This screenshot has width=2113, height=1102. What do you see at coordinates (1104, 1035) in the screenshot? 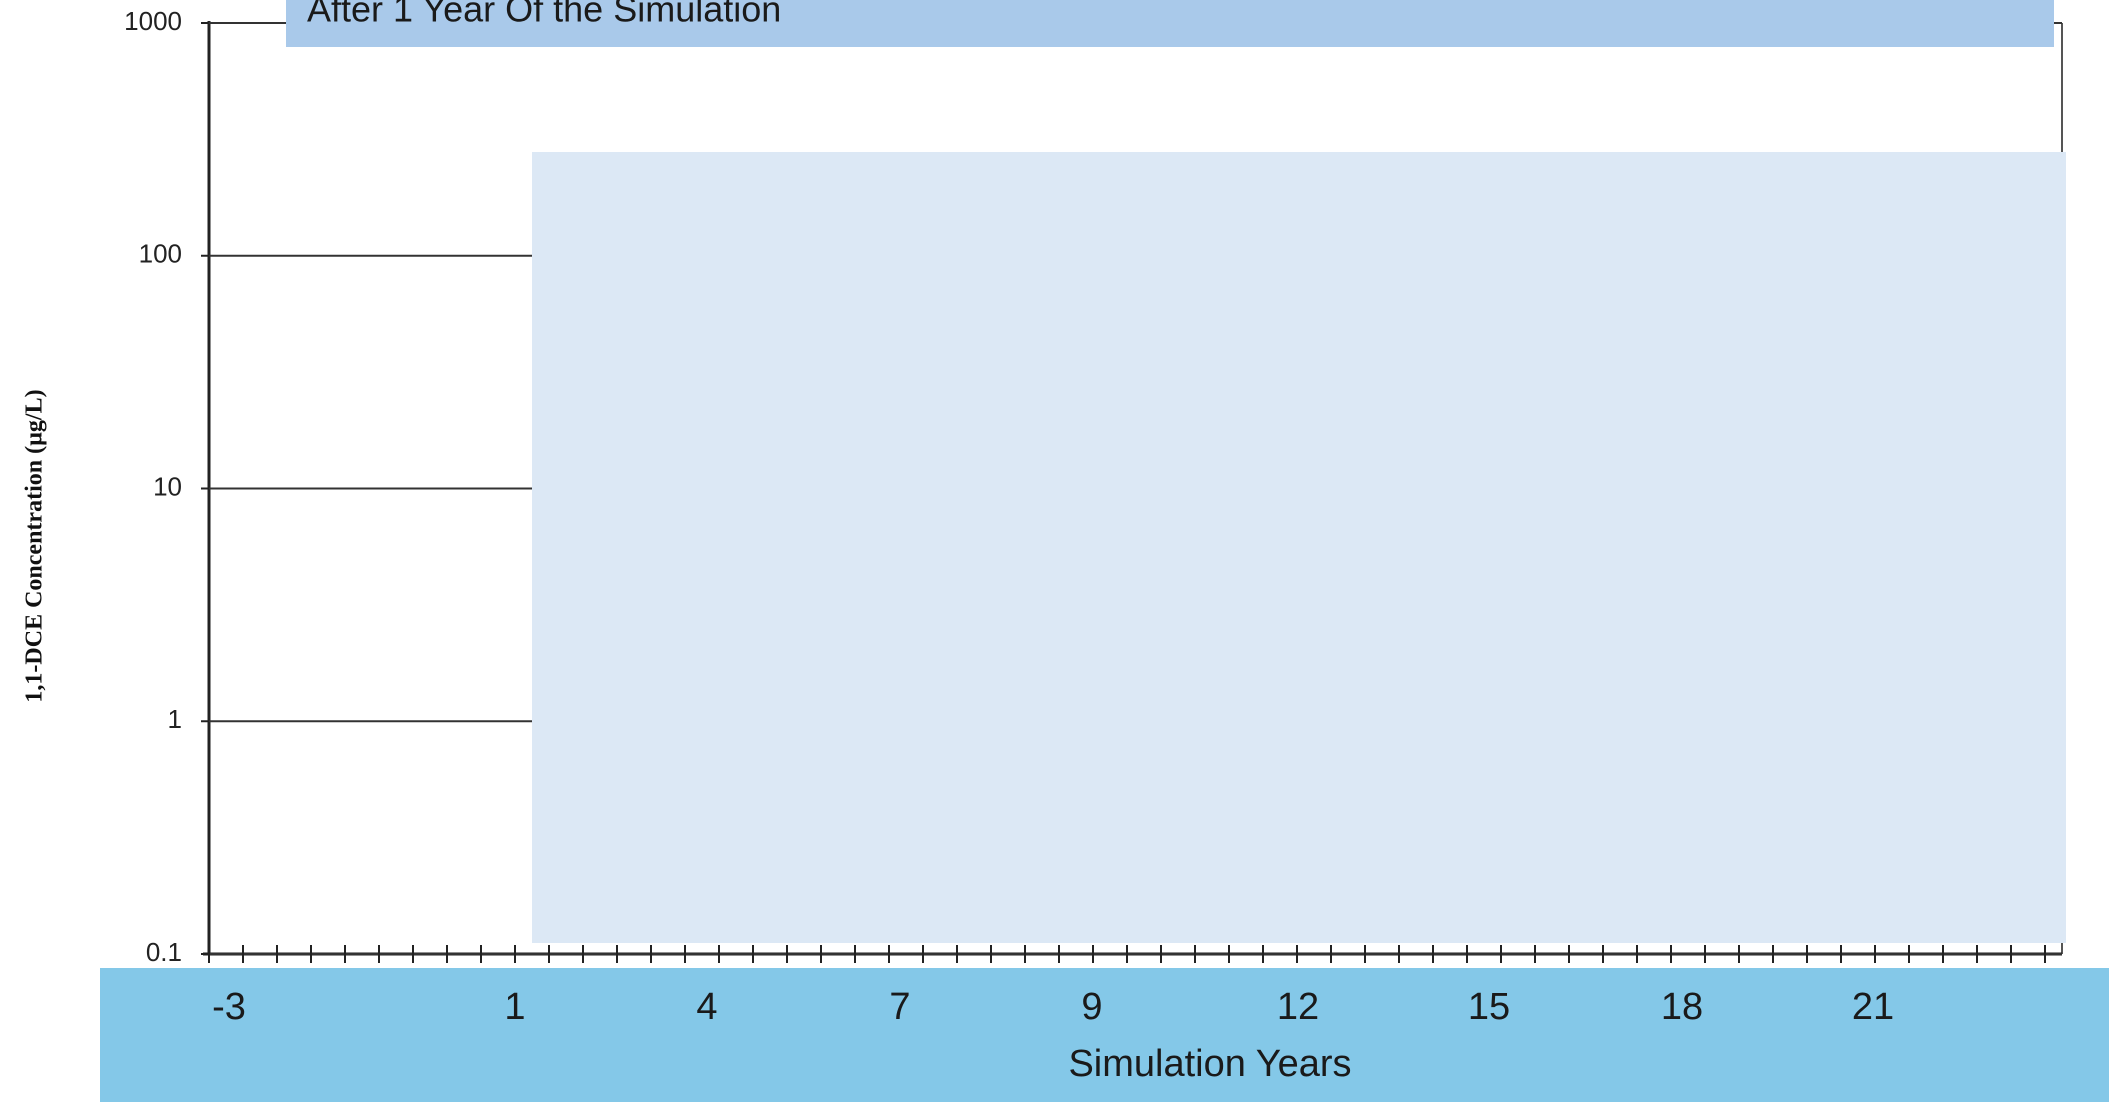
I see `x-axis-band` at bounding box center [1104, 1035].